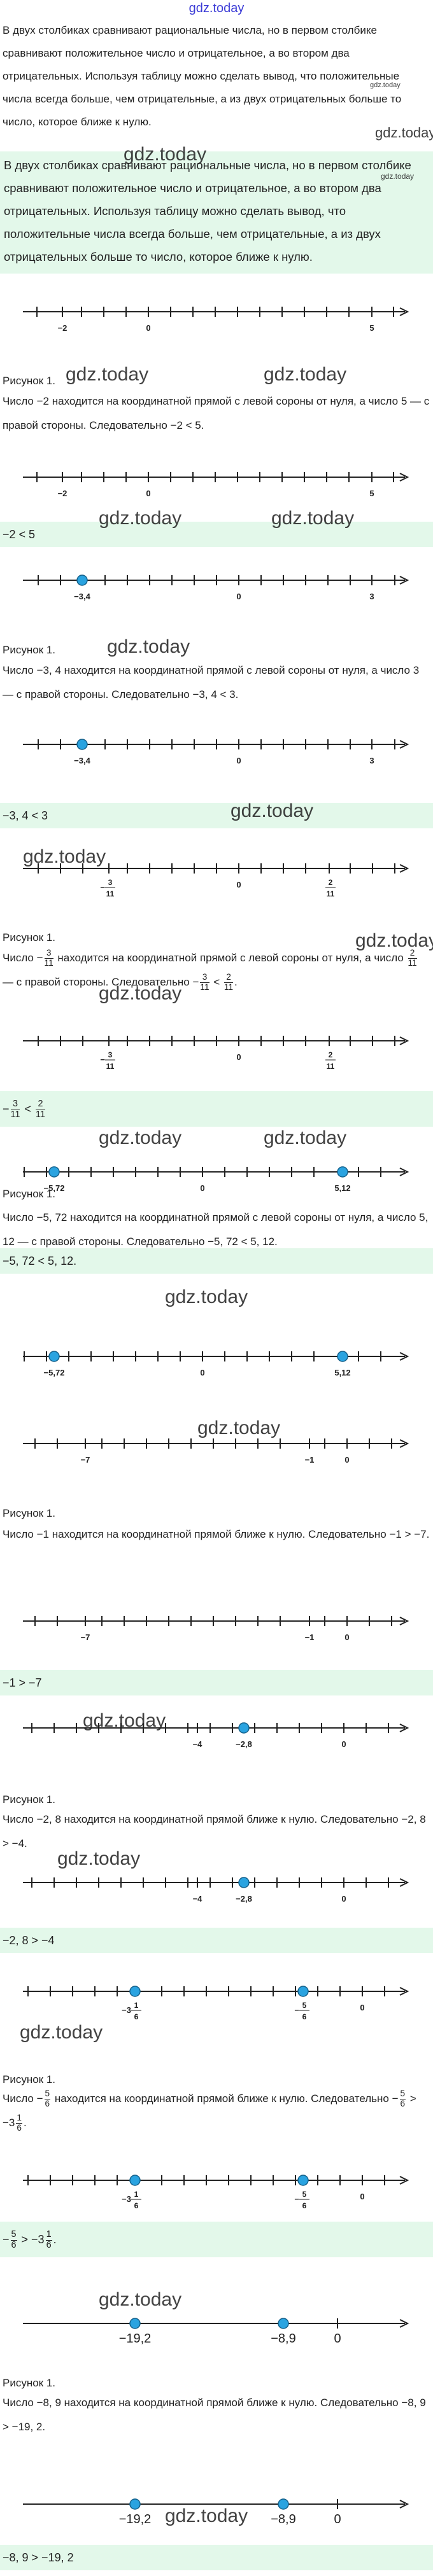  I want to click on result: −2, 8 > −4, so click(216, 1941).